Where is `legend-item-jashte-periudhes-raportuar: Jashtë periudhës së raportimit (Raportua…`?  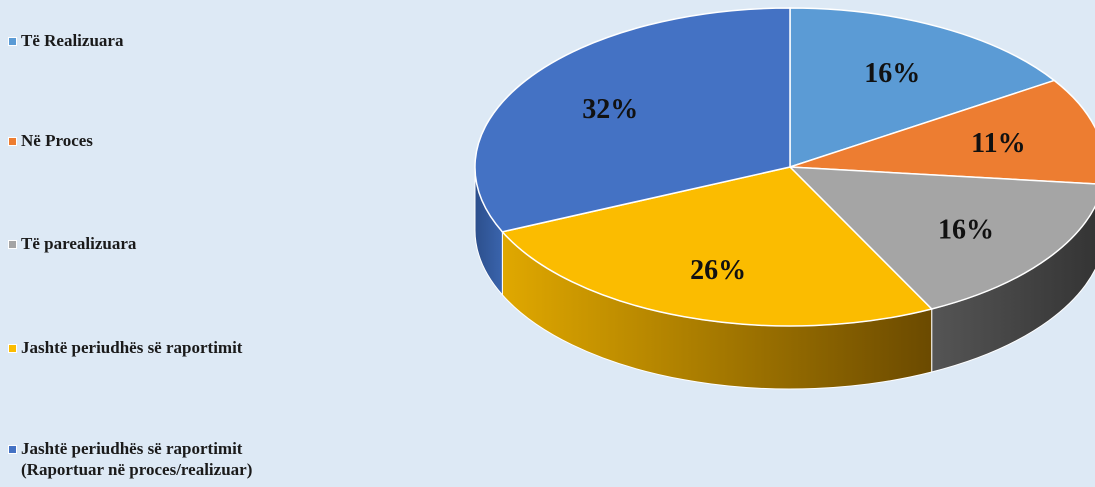 legend-item-jashte-periudhes-raportuar: Jashtë periudhës së raportimit (Raportua… is located at coordinates (130, 459).